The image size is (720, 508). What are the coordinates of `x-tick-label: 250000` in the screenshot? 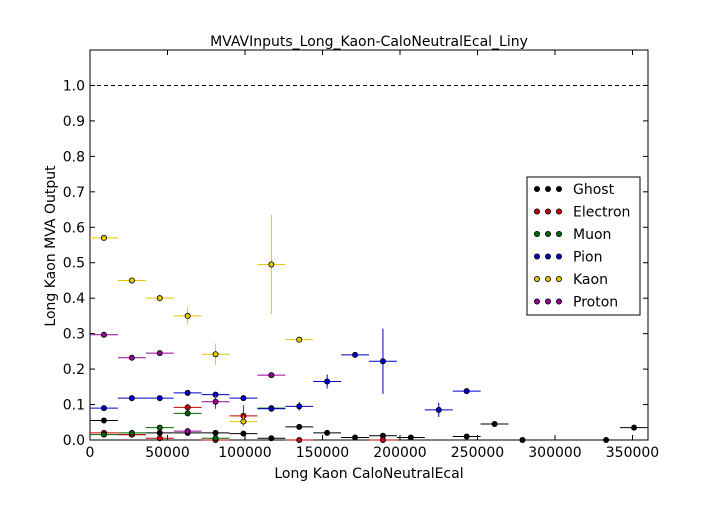 It's located at (477, 453).